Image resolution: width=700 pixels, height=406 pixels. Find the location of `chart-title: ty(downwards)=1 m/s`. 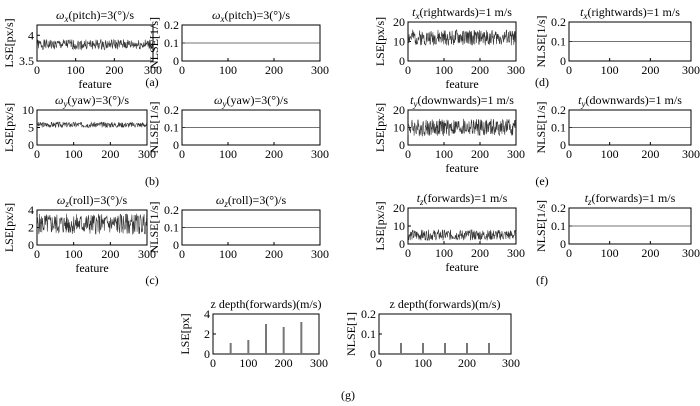

chart-title: ty(downwards)=1 m/s is located at coordinates (630, 101).